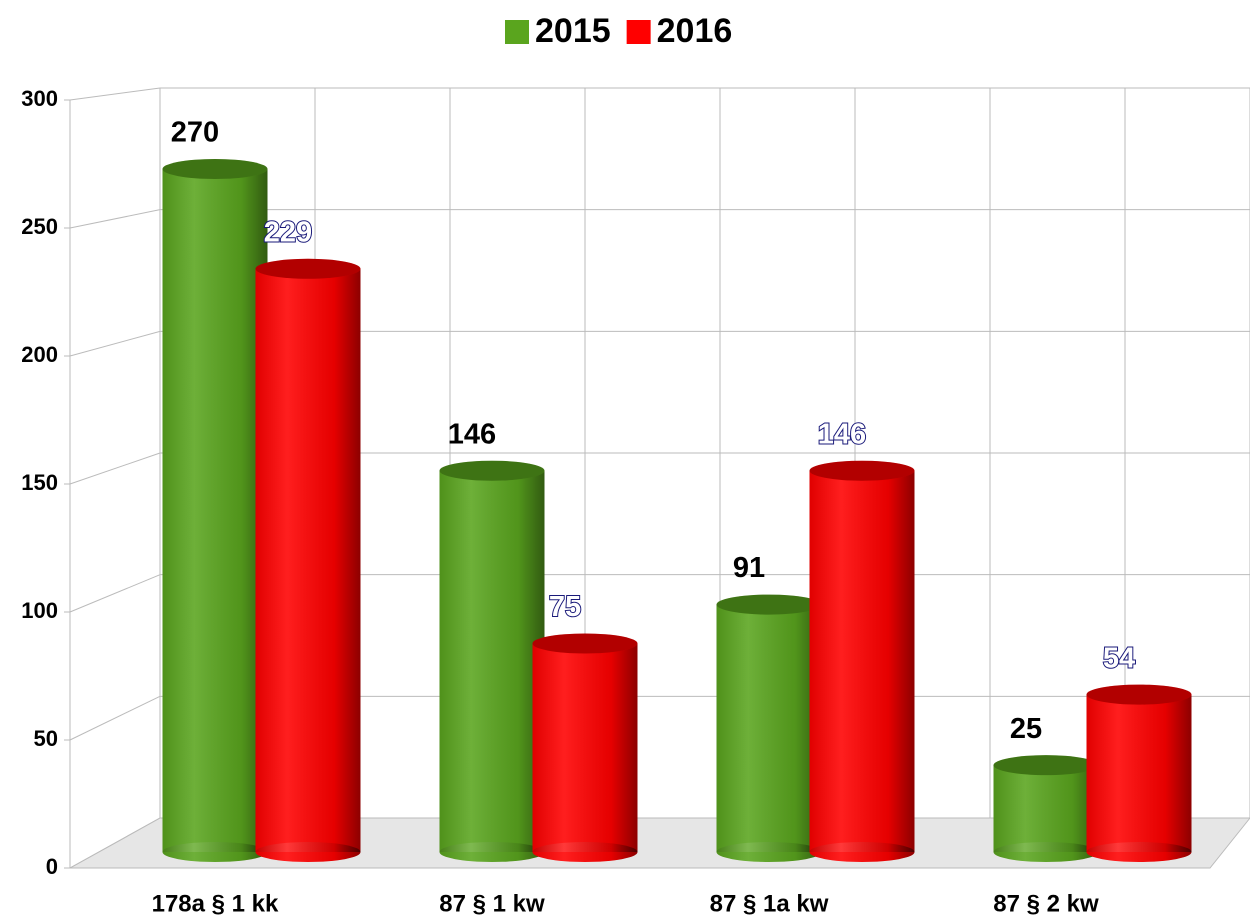 The image size is (1250, 918). I want to click on data-label: 25, so click(1026, 729).